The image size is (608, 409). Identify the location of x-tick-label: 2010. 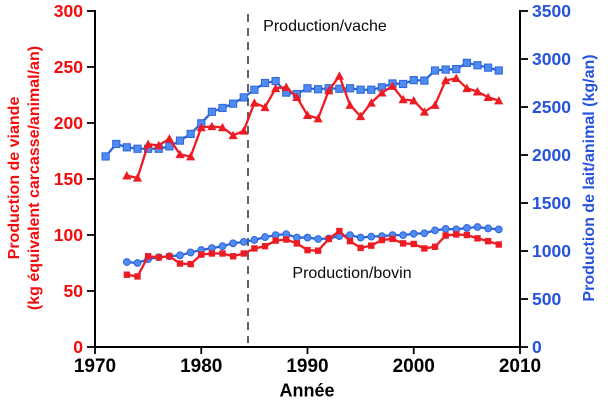
(520, 366).